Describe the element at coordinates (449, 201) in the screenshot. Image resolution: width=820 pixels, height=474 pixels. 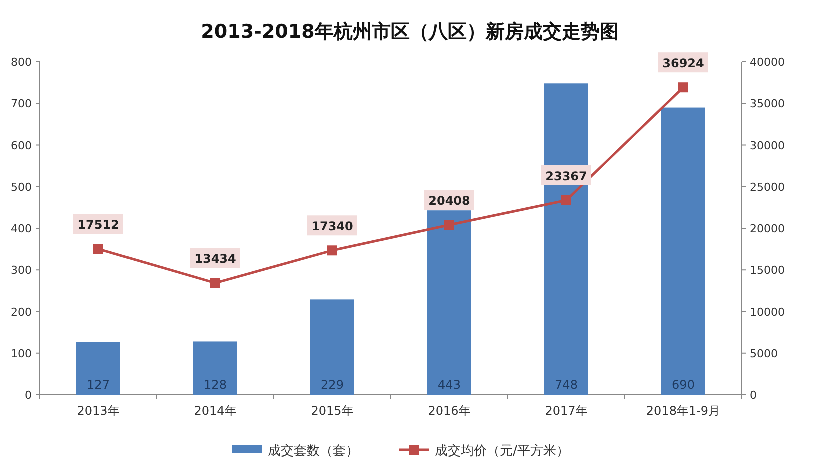
I see `data-label: 20408` at that location.